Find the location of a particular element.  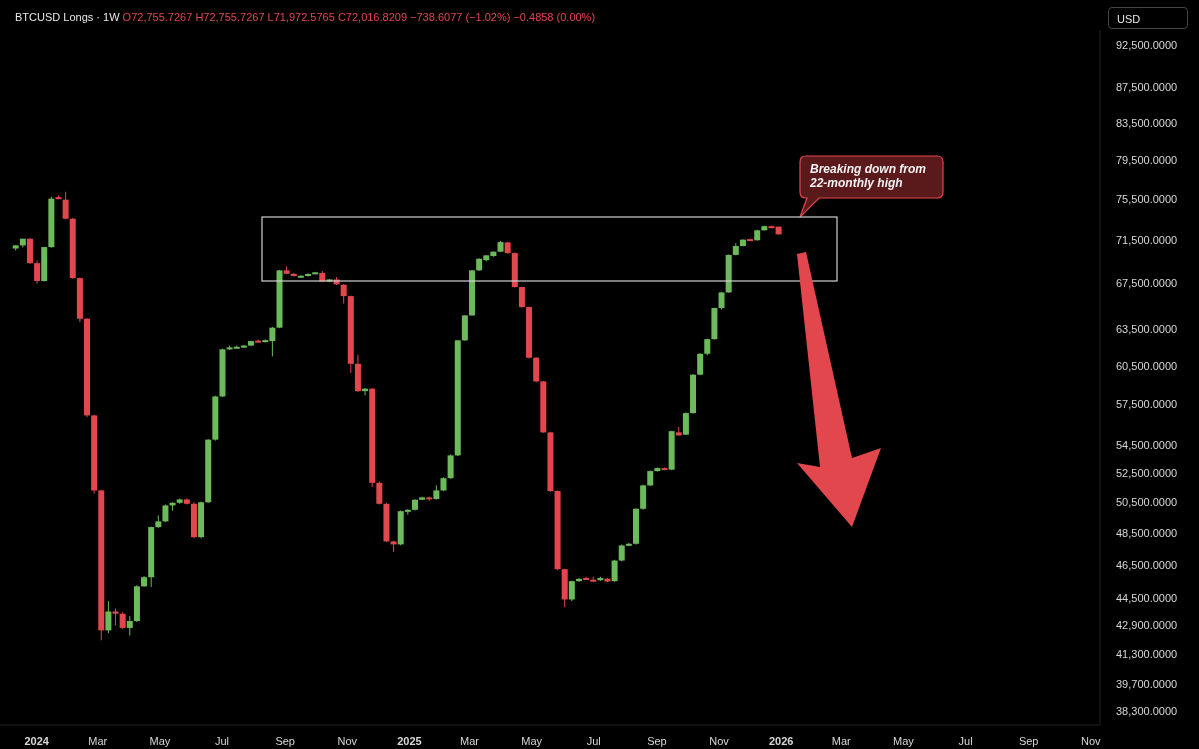

y-tick-label: 39,700.0000 is located at coordinates (1147, 683).